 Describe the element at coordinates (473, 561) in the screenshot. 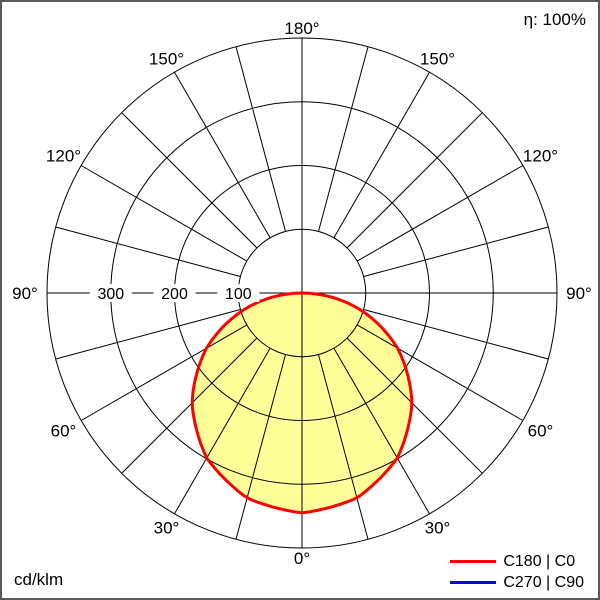

I see `legend-line-red-icon` at that location.